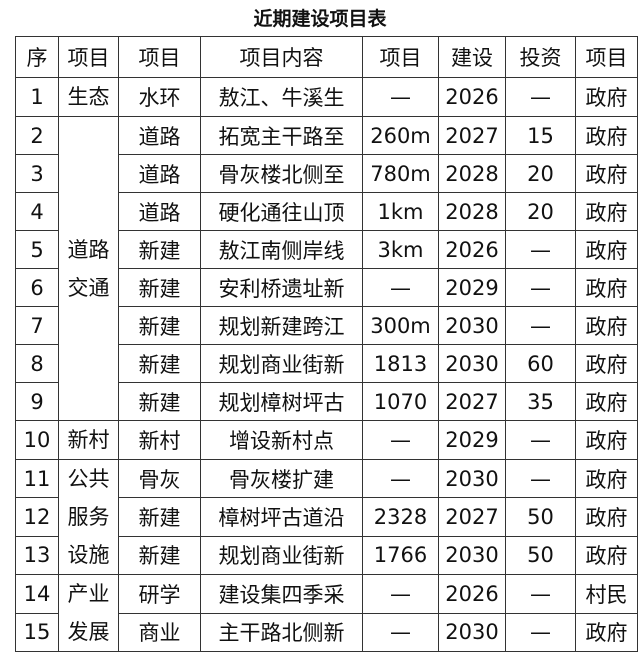 This screenshot has height=664, width=640. I want to click on table-row: 6 新建 安利桥遗址新 —2029— 政府, so click(326, 287).